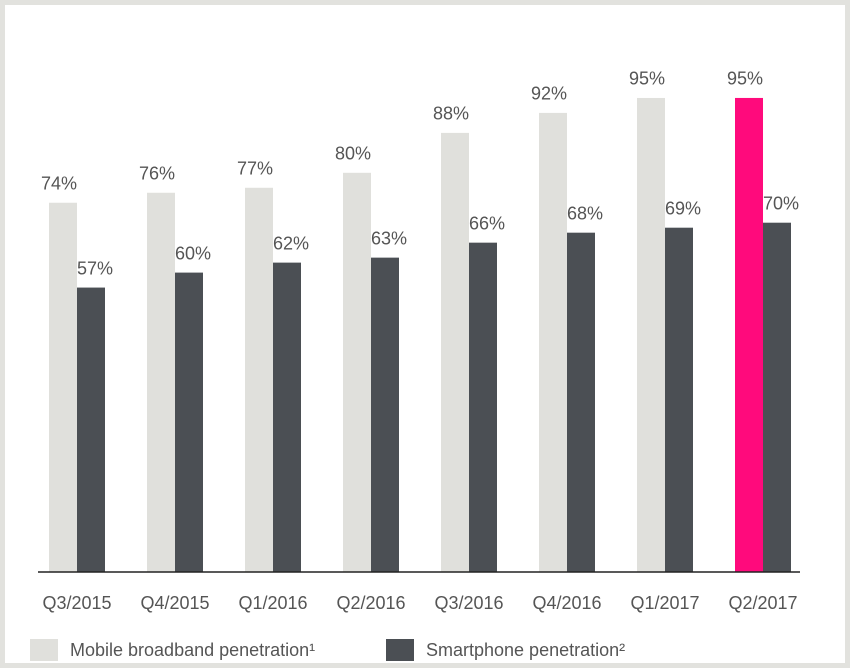 The height and width of the screenshot is (668, 850). What do you see at coordinates (781, 203) in the screenshot?
I see `value-label: 70%` at bounding box center [781, 203].